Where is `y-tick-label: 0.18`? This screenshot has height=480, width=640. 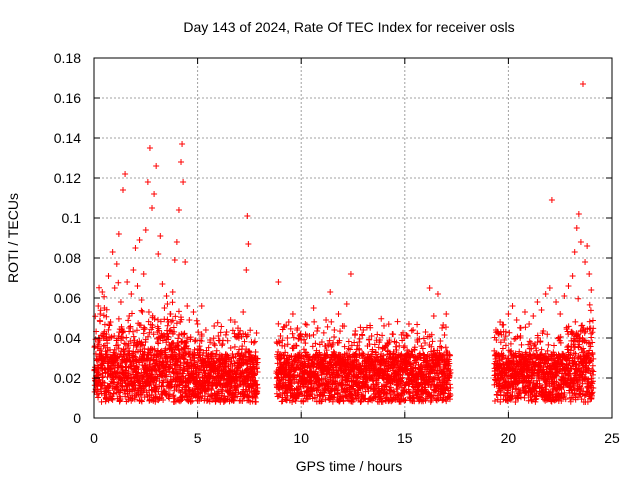 y-tick-label: 0.18 is located at coordinates (67, 58).